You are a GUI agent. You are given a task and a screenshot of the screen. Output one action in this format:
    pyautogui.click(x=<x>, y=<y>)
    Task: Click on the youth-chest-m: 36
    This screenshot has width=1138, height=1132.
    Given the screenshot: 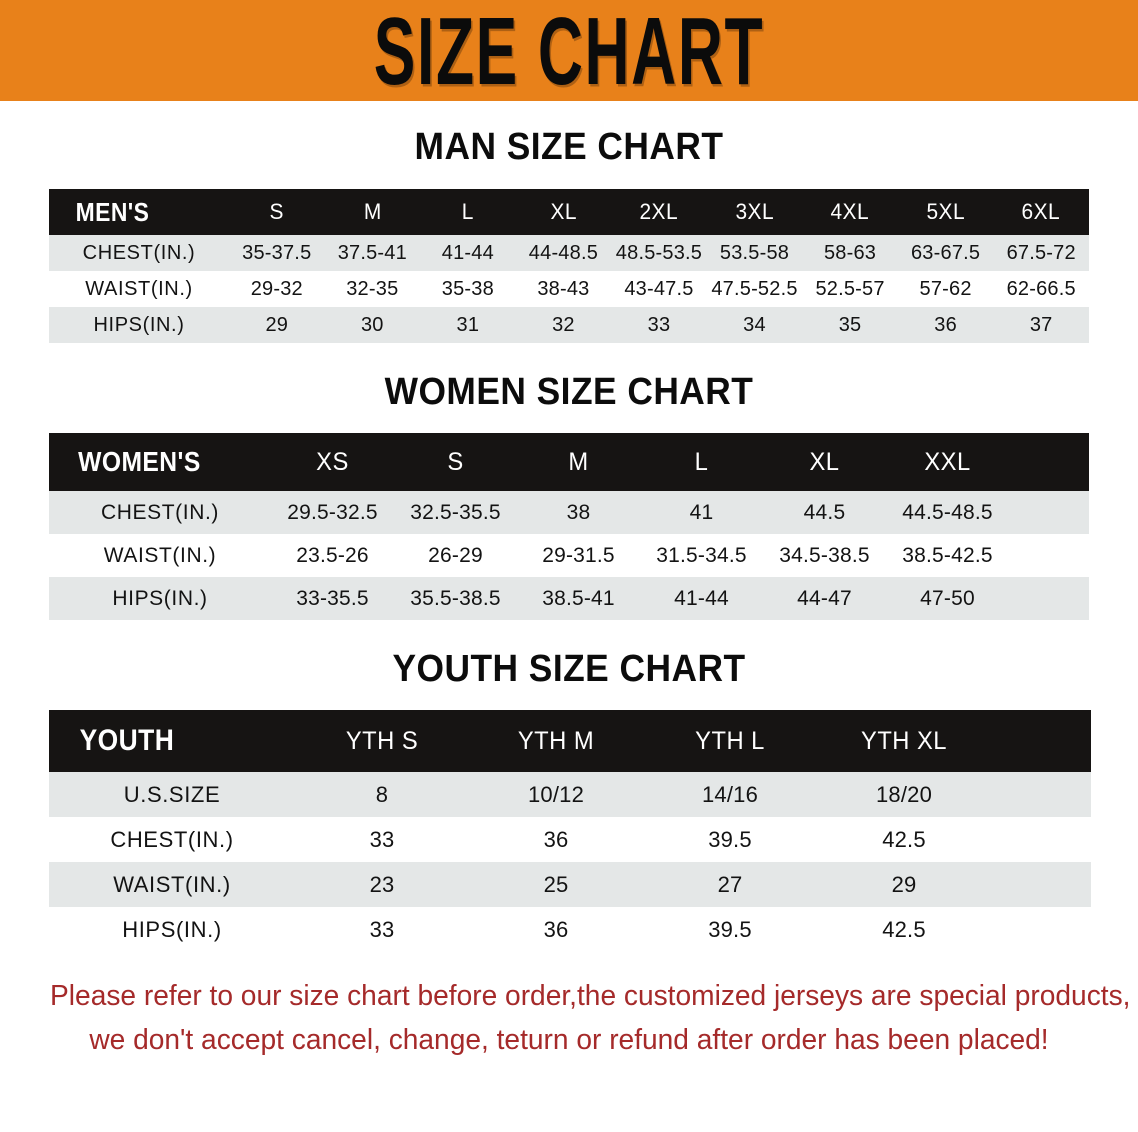 What is the action you would take?
    pyautogui.click(x=556, y=839)
    